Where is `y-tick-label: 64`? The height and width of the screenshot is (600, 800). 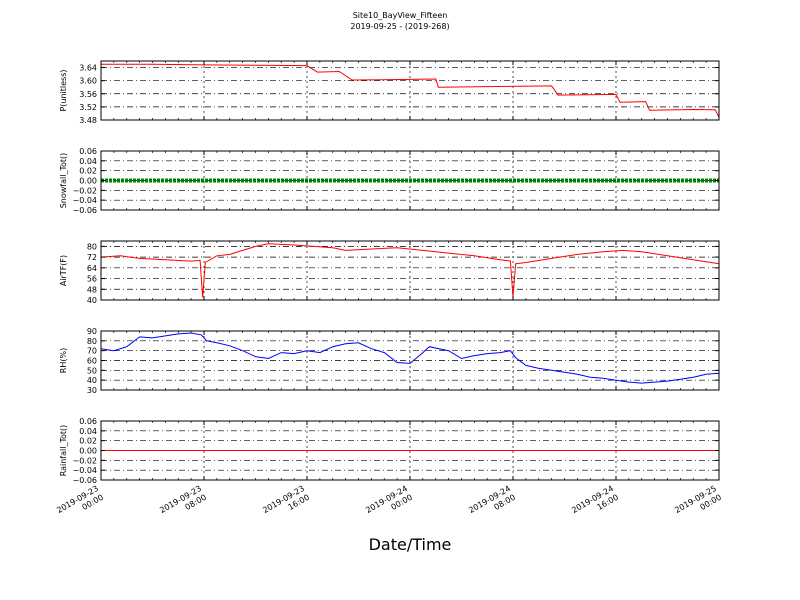
y-tick-label: 64 is located at coordinates (92, 268).